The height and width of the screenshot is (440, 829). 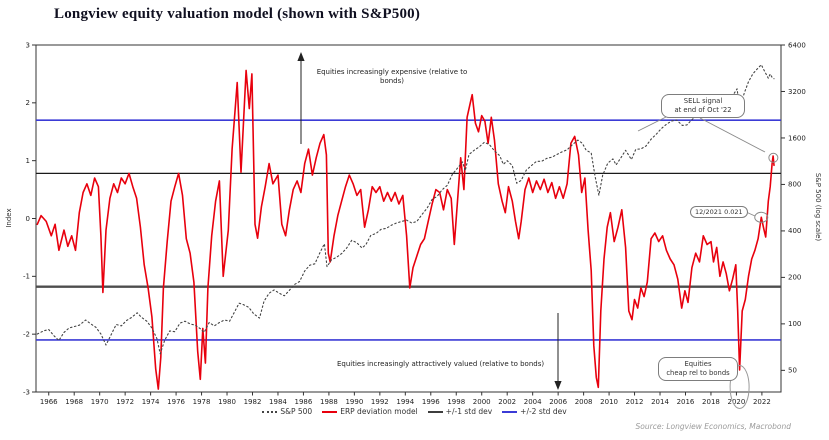 I want to click on erp-line-swatch-icon, so click(x=330, y=411).